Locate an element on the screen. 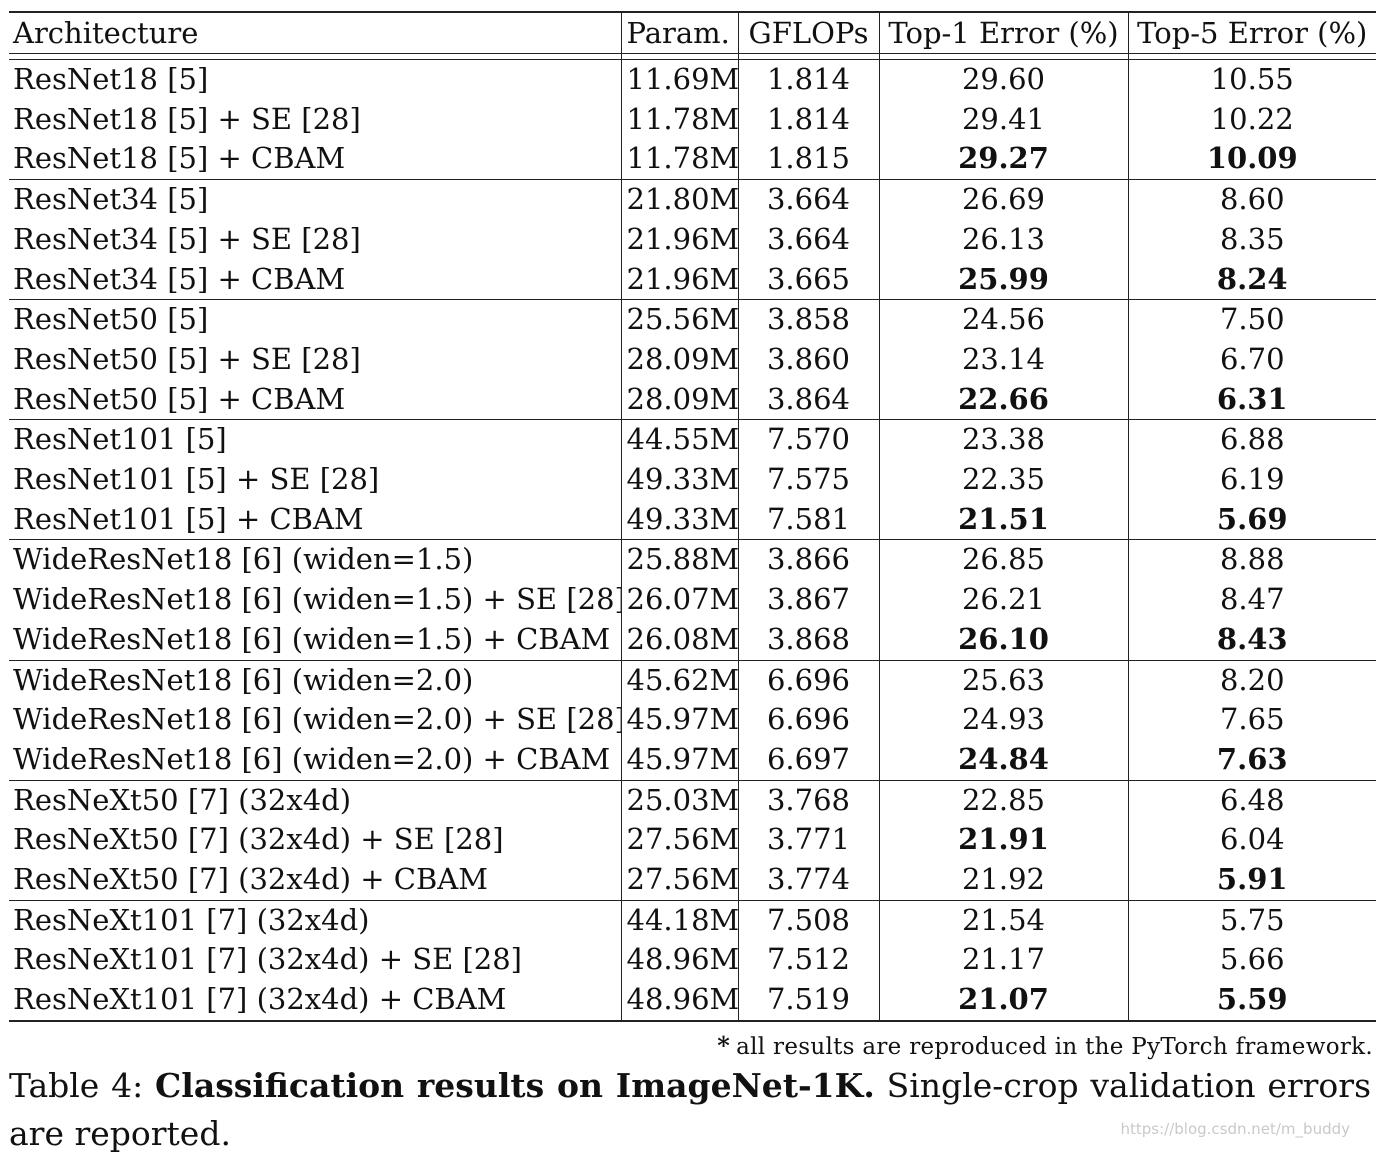 Image resolution: width=1380 pixels, height=1158 pixels. cell-gflops: 7.519 is located at coordinates (808, 1001).